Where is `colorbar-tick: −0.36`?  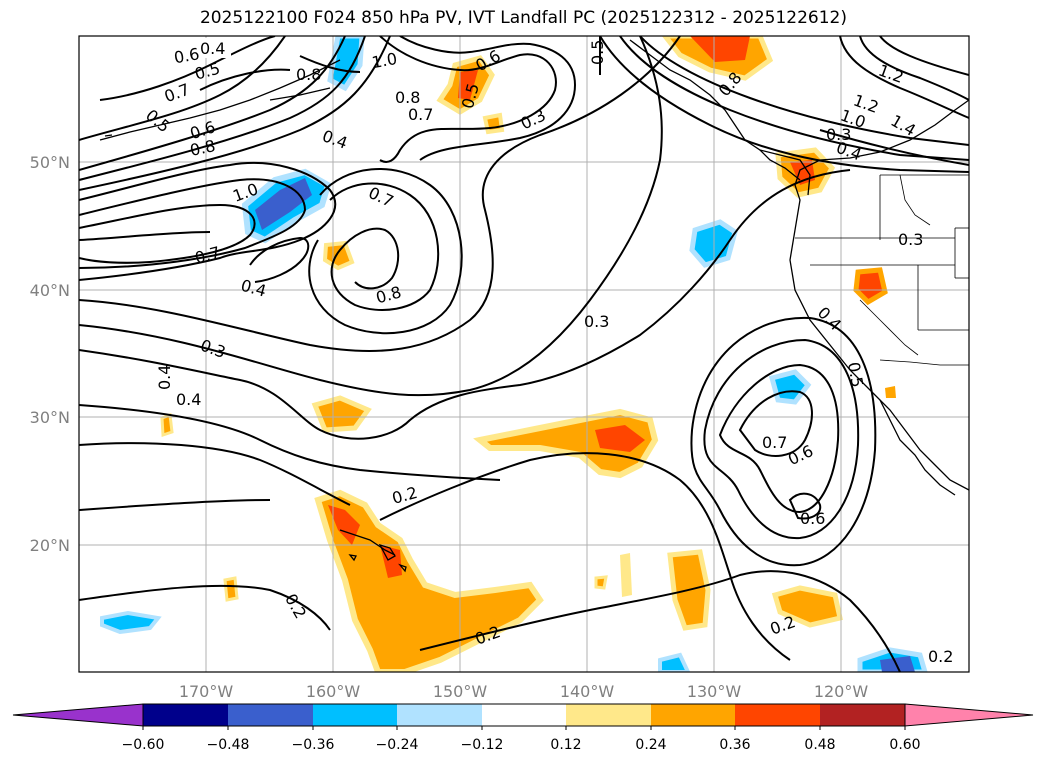 colorbar-tick: −0.36 is located at coordinates (313, 745).